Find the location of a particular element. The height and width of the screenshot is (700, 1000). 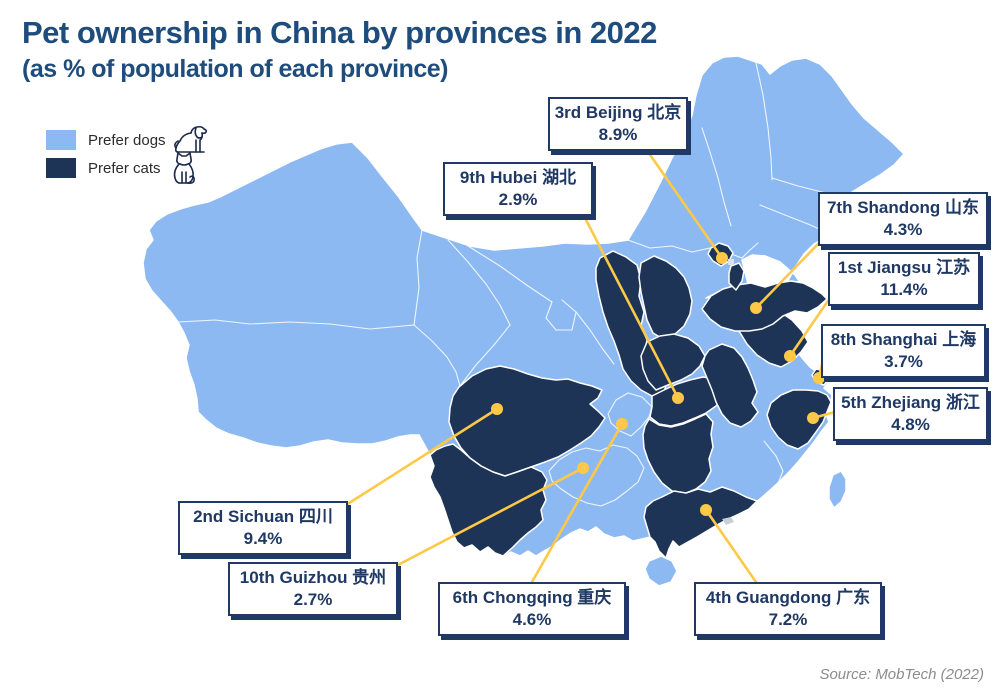

dot-guizhou is located at coordinates (583, 468).